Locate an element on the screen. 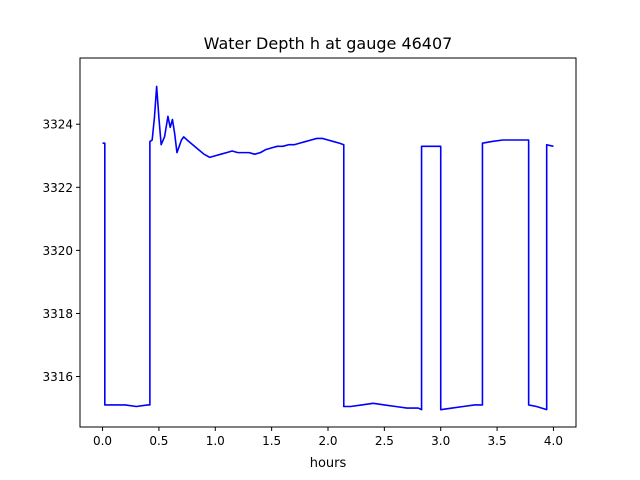 This screenshot has height=480, width=640. y-tick-label: 3320 is located at coordinates (57, 251).